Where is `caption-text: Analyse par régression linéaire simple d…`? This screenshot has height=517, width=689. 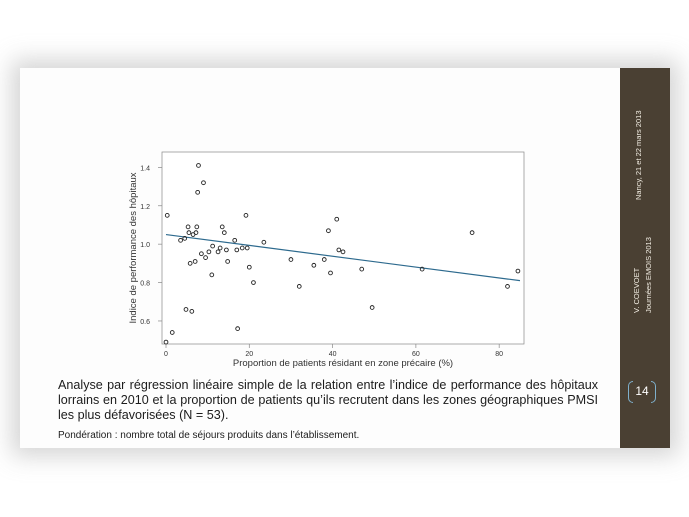 caption-text: Analyse par régression linéaire simple d… is located at coordinates (328, 400).